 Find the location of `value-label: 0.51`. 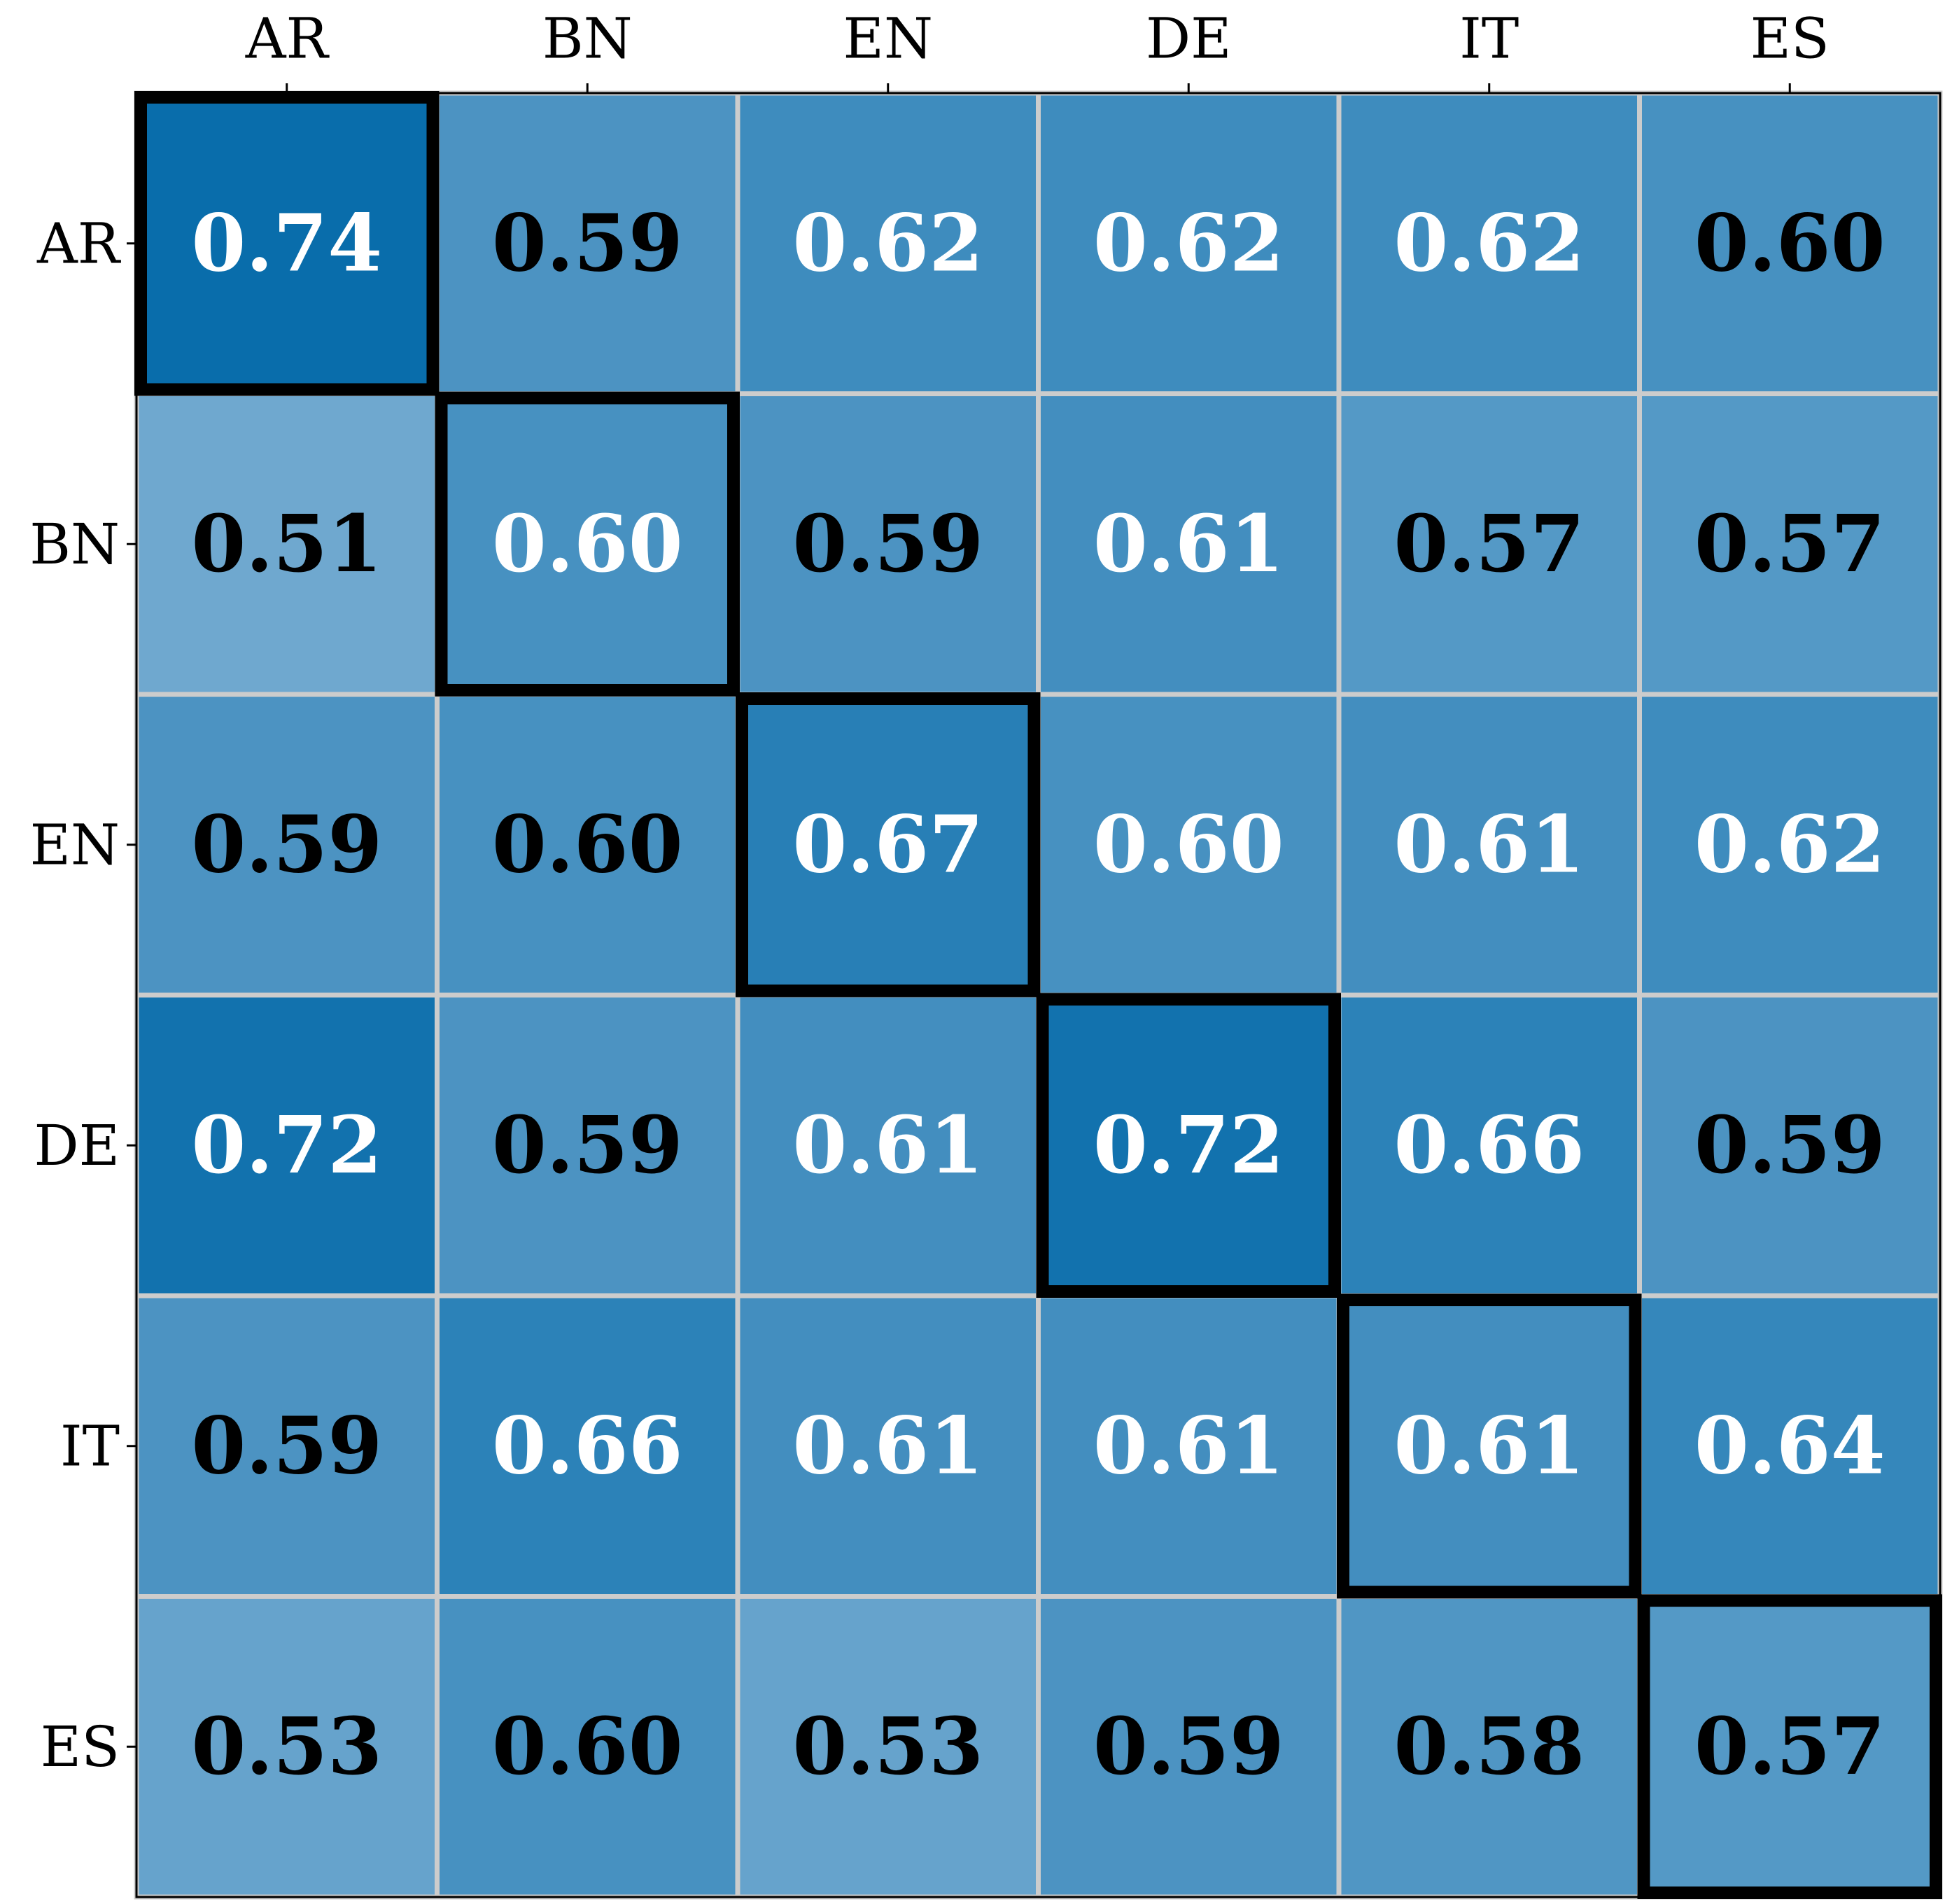

value-label: 0.51 is located at coordinates (286, 544).